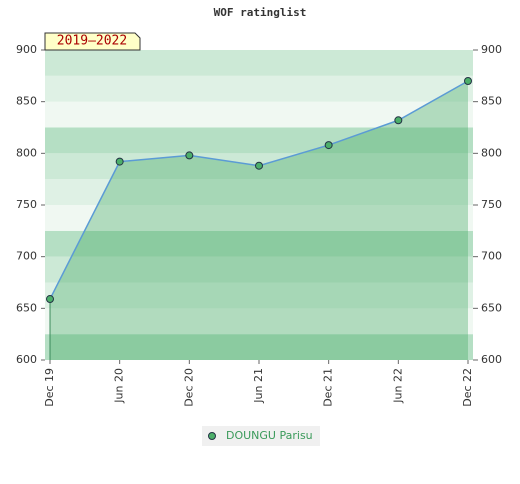 The image size is (520, 484). Describe the element at coordinates (49, 387) in the screenshot. I see `x-tick-label: Dec 19` at that location.